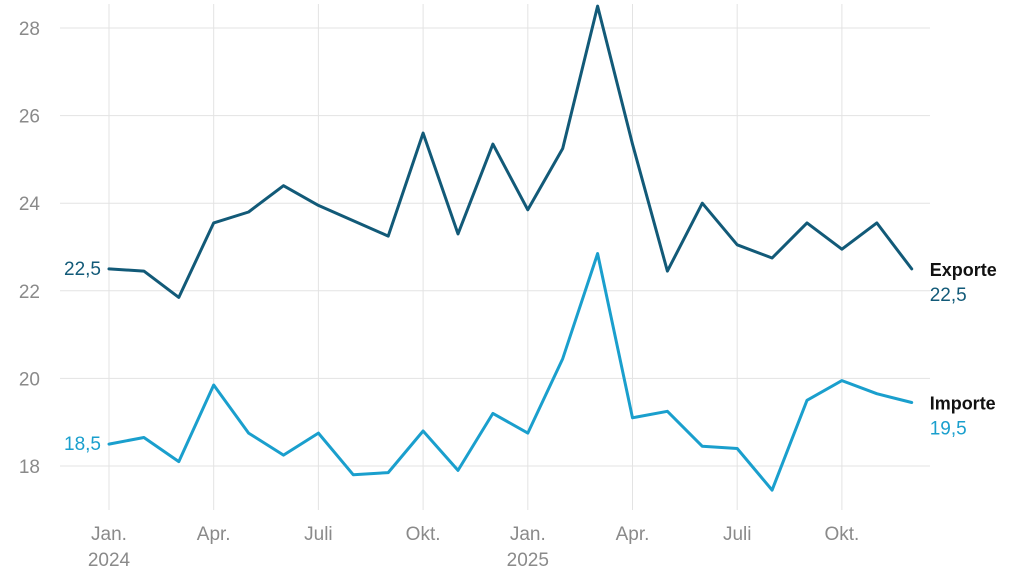 Image resolution: width=1024 pixels, height=576 pixels. What do you see at coordinates (109, 560) in the screenshot?
I see `x-tick-year-label: 2024` at bounding box center [109, 560].